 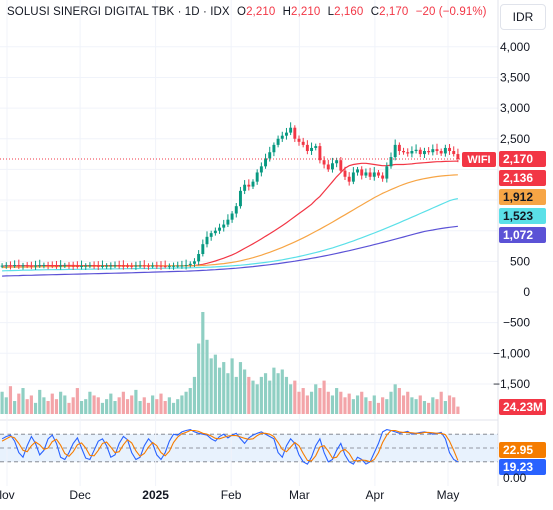 I want to click on close-label: C, so click(x=375, y=12).